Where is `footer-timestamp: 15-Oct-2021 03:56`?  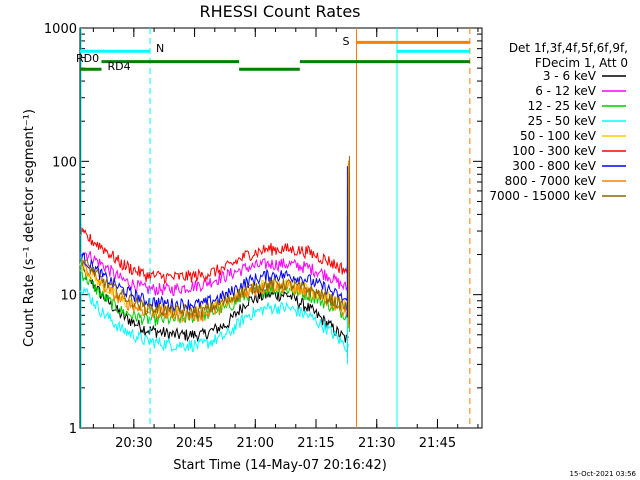 footer-timestamp: 15-Oct-2021 03:56 is located at coordinates (603, 474).